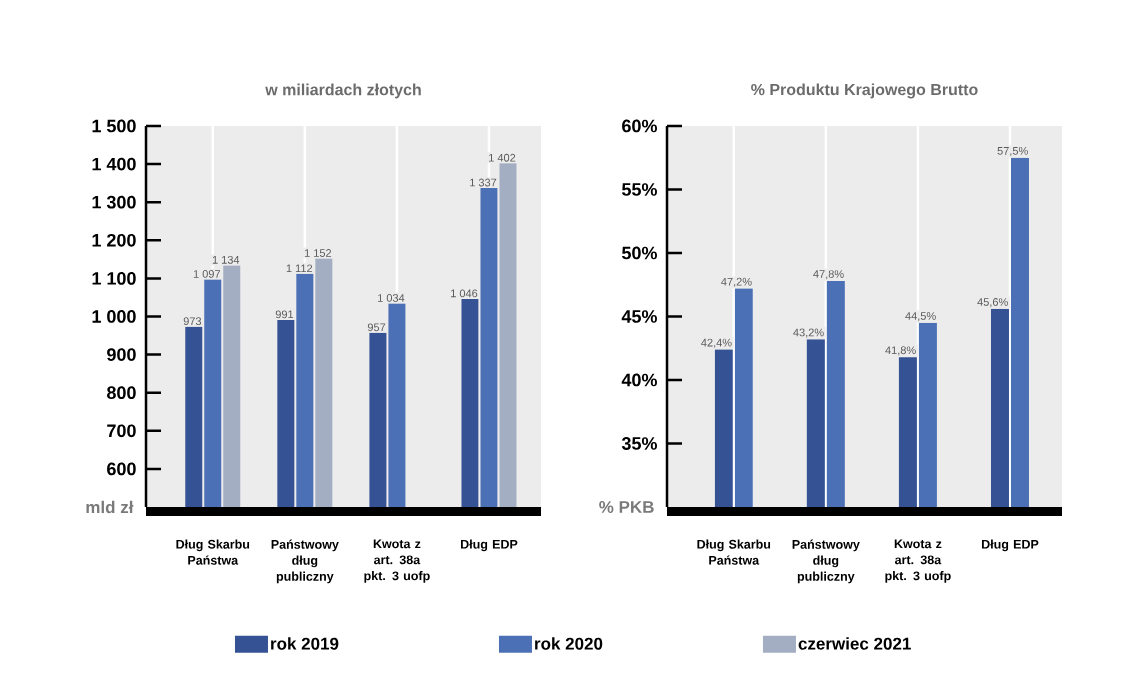 Image resolution: width=1130 pixels, height=693 pixels. I want to click on data-label: 957, so click(376, 327).